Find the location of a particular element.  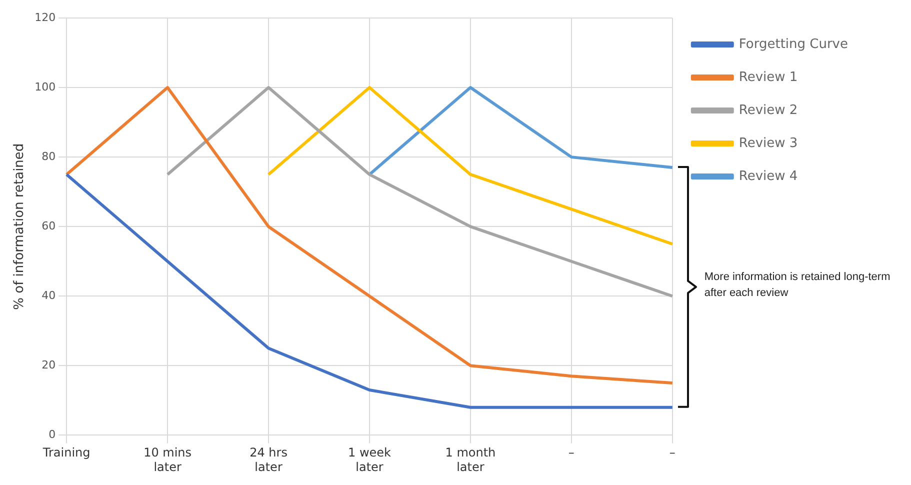

y-tick-label: 80 is located at coordinates (49, 156).